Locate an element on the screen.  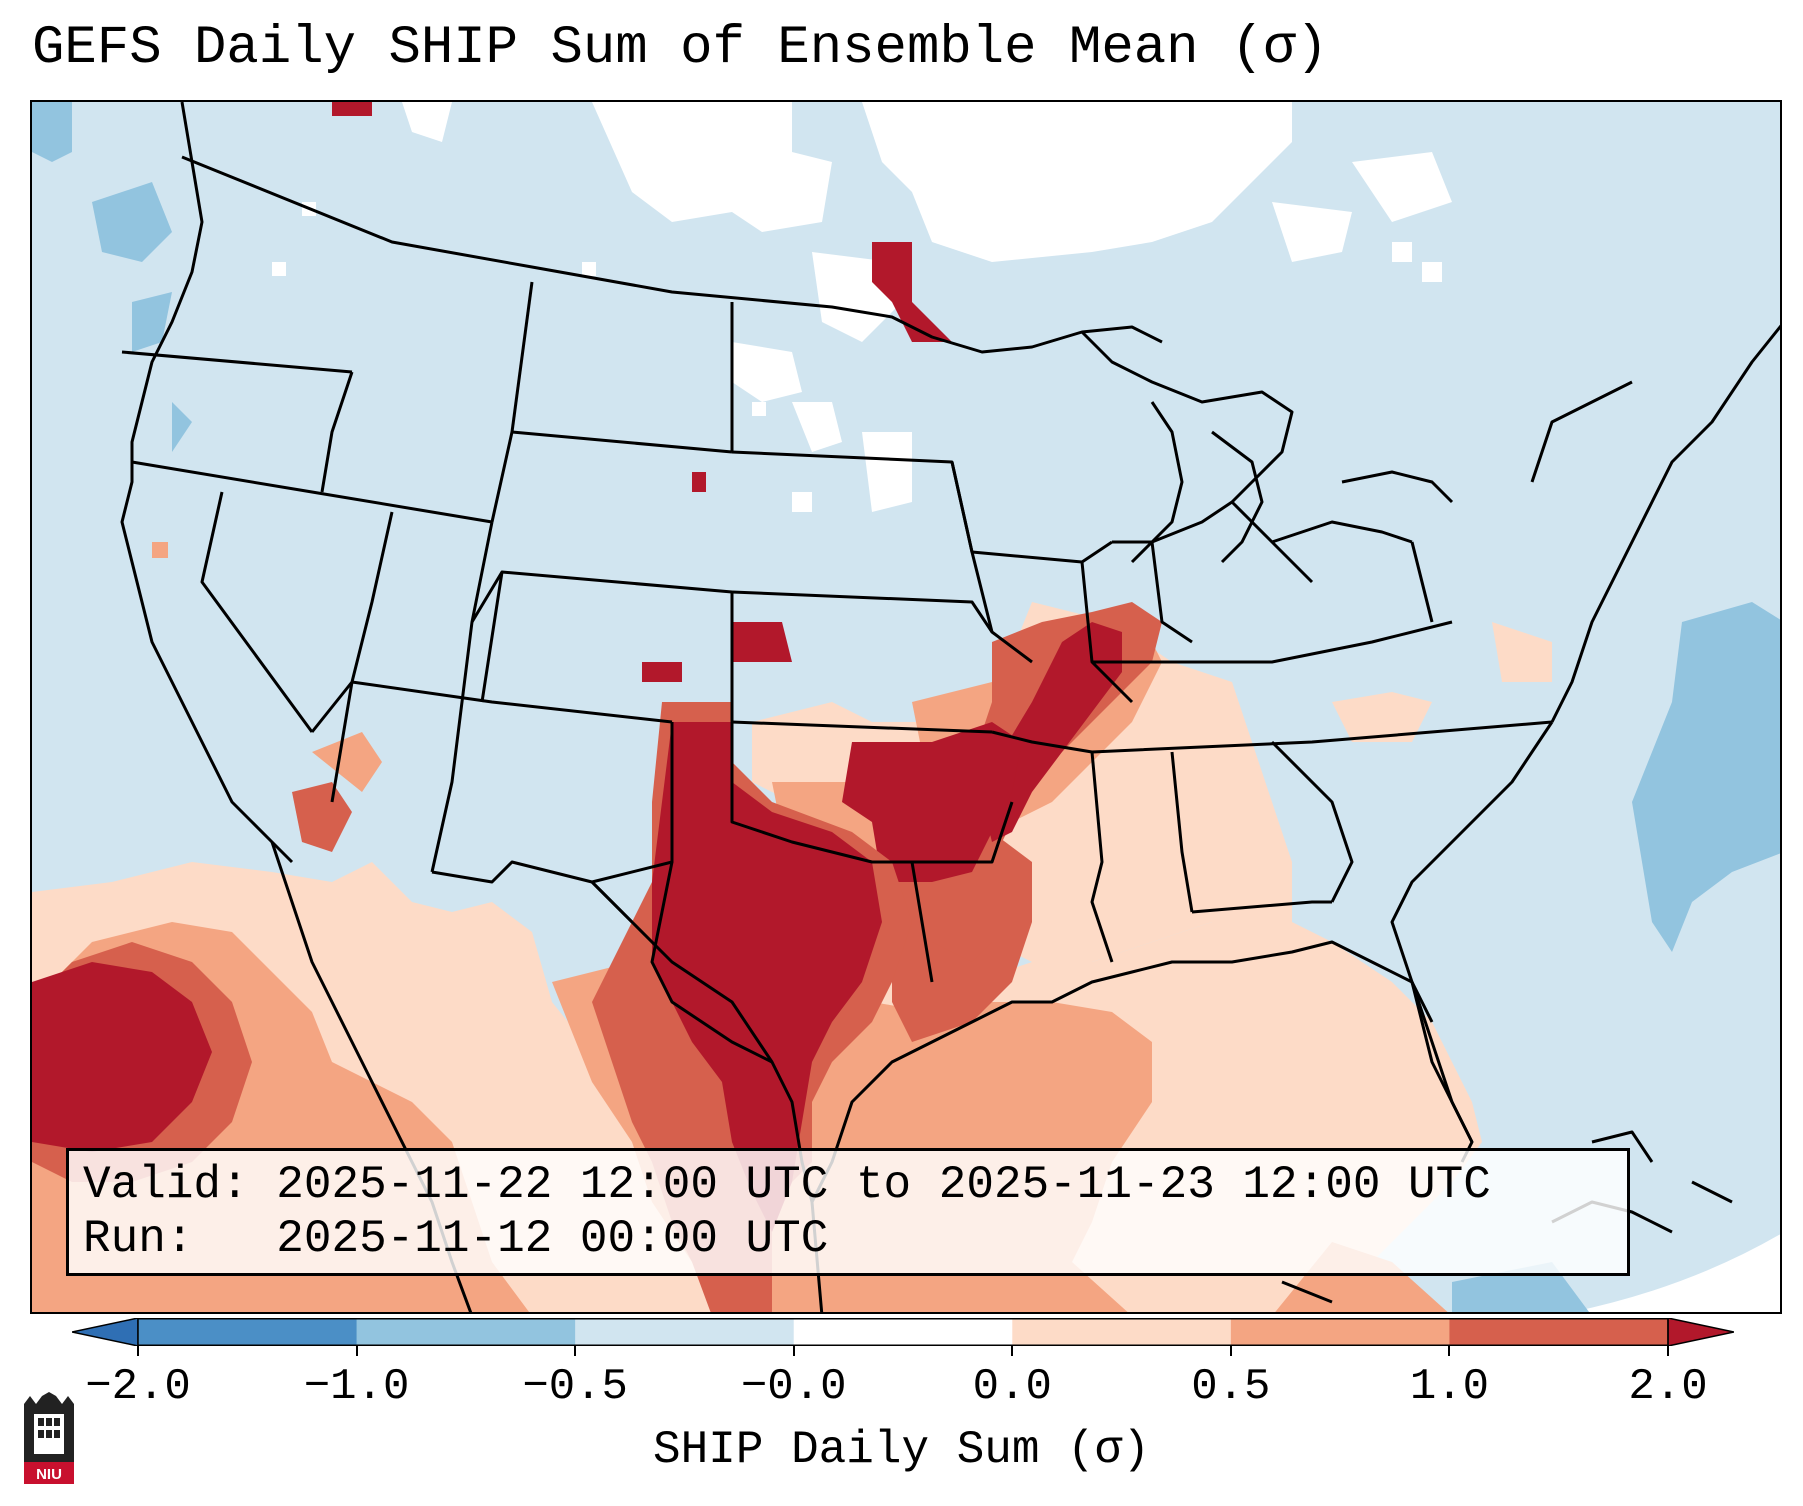
run-label: Run: is located at coordinates (138, 1239).